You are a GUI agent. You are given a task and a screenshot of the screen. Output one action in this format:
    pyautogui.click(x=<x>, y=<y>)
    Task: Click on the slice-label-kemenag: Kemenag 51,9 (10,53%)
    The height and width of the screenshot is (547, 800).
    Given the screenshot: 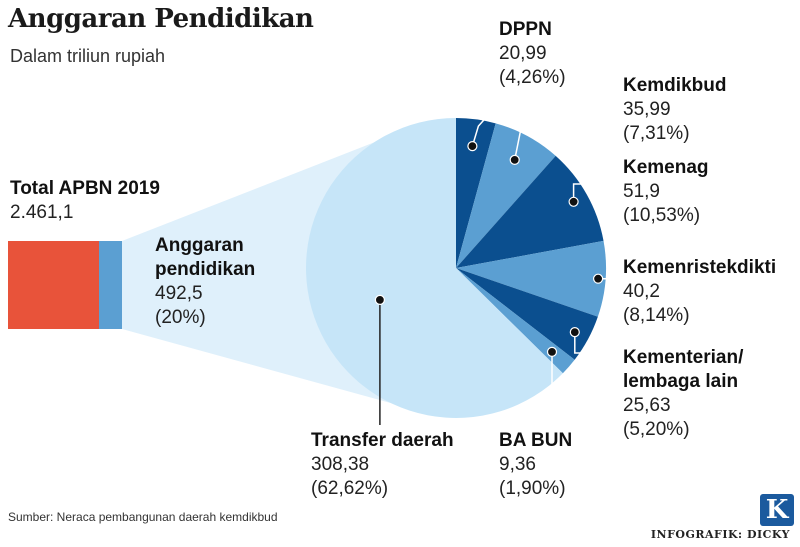 What is the action you would take?
    pyautogui.click(x=666, y=192)
    